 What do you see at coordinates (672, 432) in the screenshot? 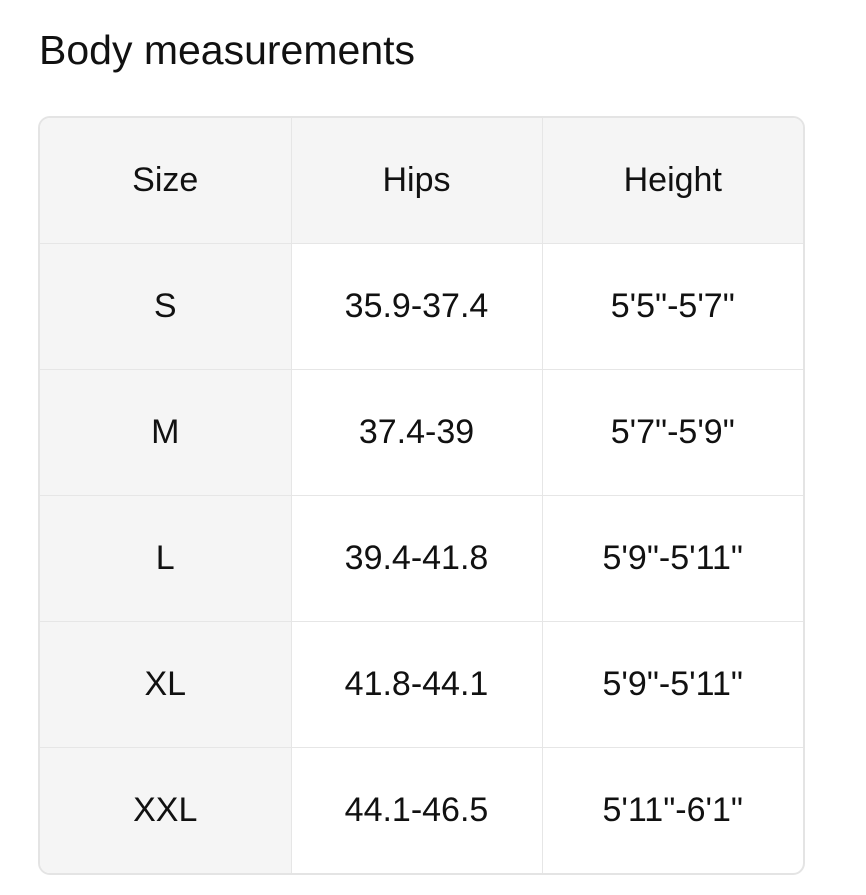
I see `height-cell: 5'7"-5'9"` at bounding box center [672, 432].